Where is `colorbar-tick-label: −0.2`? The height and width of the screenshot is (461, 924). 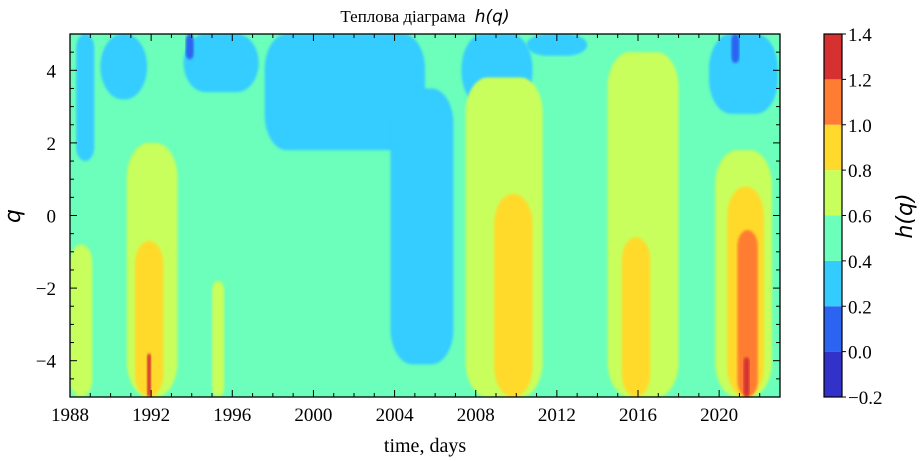 colorbar-tick-label: −0.2 is located at coordinates (865, 398).